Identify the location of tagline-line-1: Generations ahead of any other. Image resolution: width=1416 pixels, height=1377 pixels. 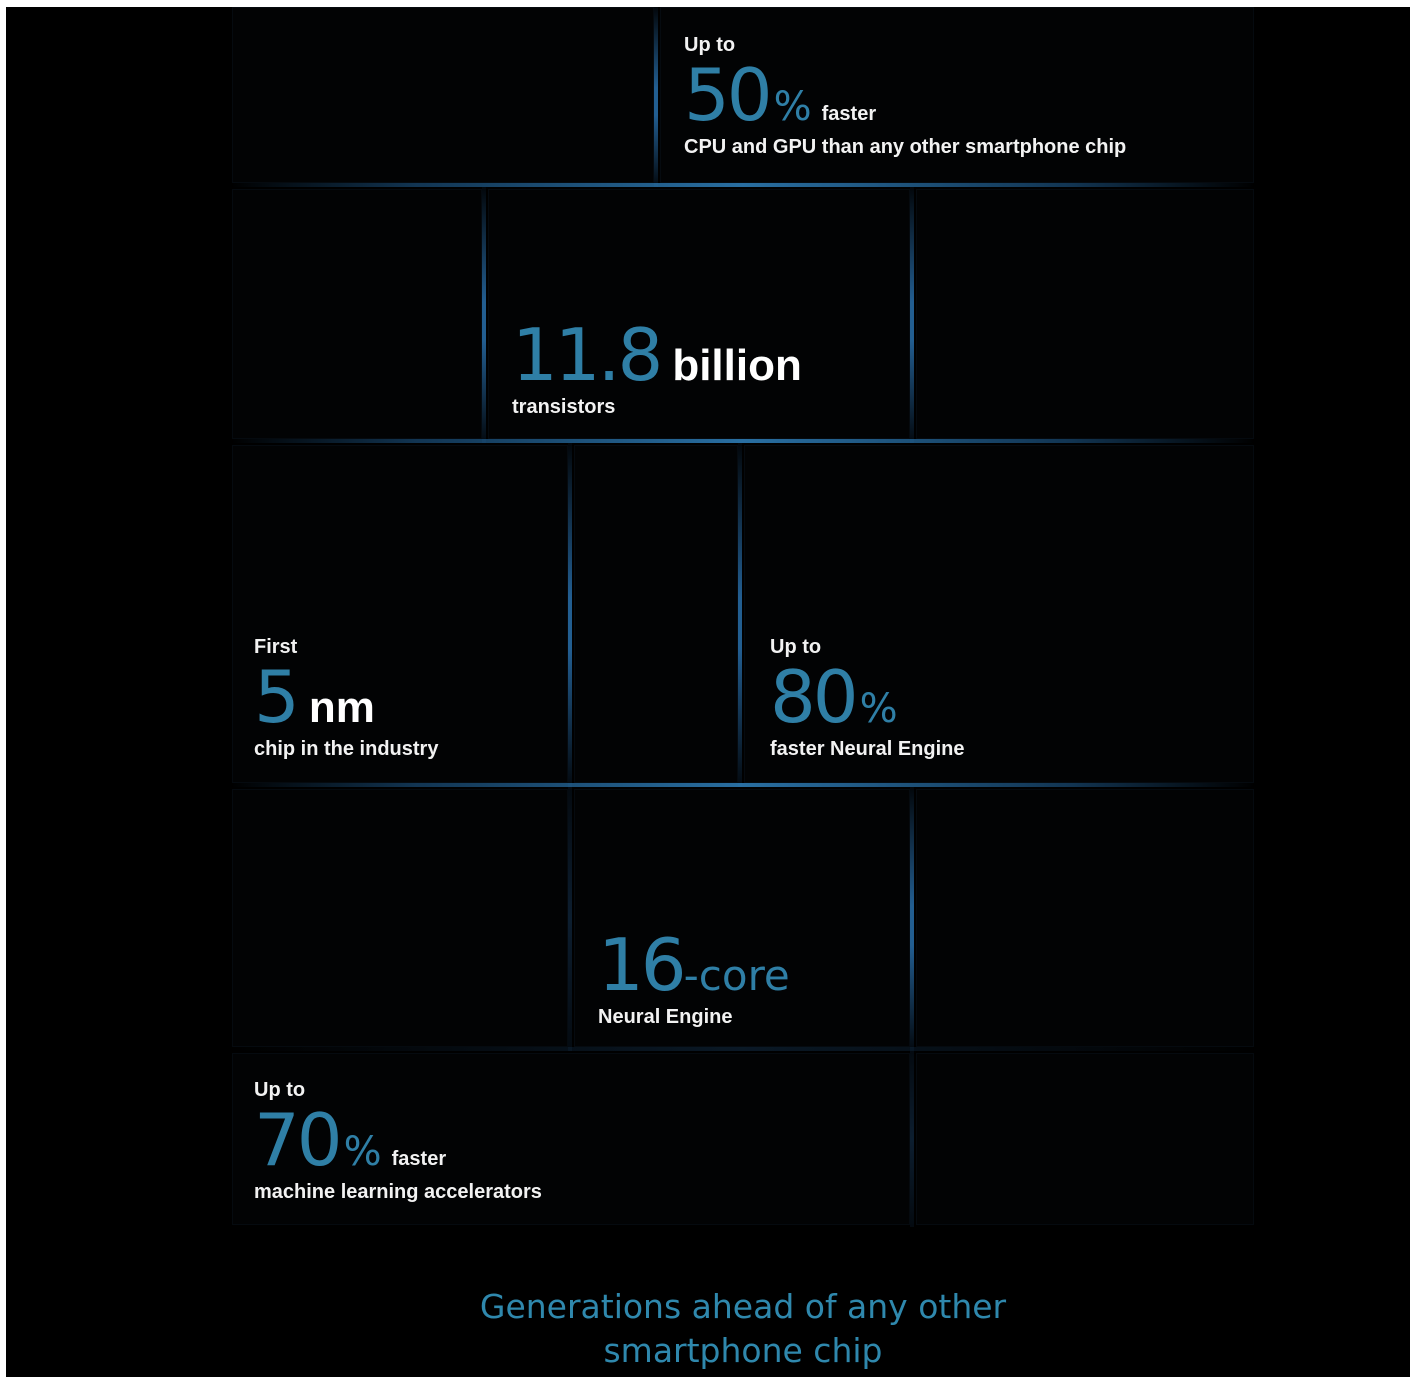
(743, 1306).